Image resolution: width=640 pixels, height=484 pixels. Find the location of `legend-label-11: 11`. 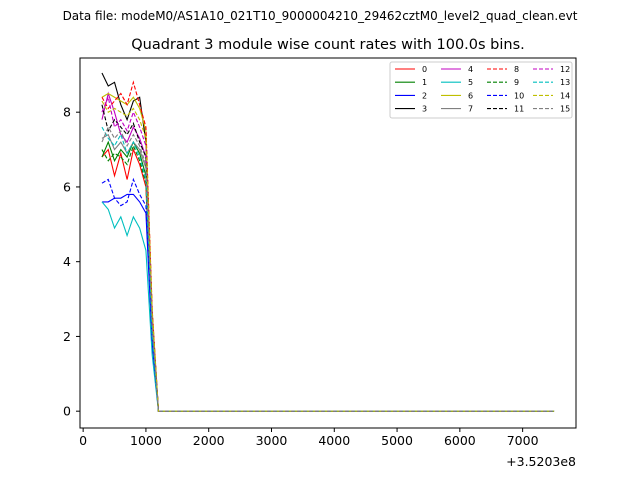

legend-label-11: 11 is located at coordinates (519, 109).